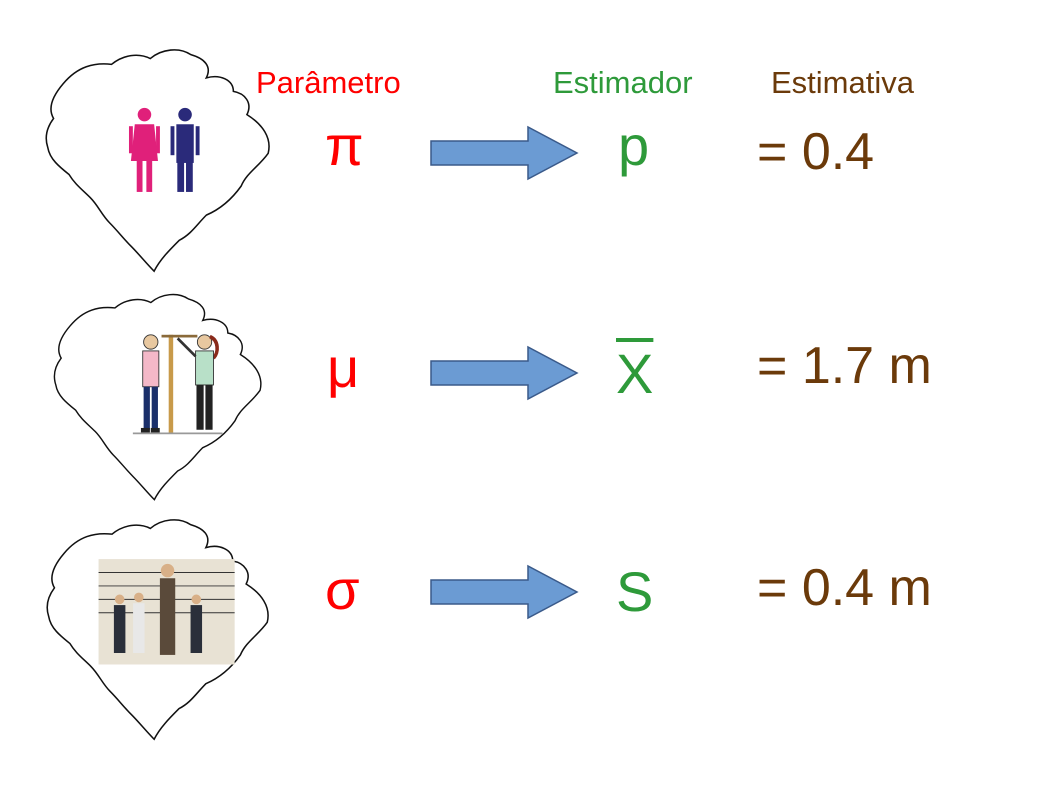 The height and width of the screenshot is (794, 1058). I want to click on man-icon, so click(185, 149).